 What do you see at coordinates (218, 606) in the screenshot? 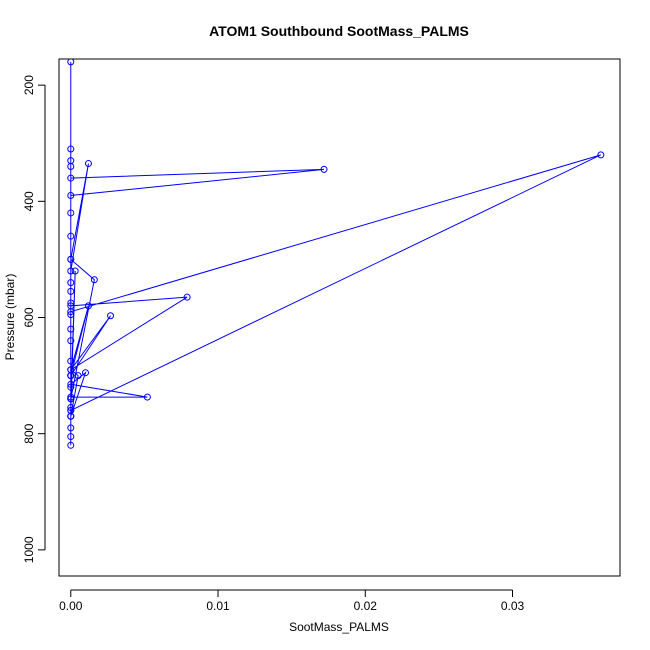
I see `x-tick-label: 0.01` at bounding box center [218, 606].